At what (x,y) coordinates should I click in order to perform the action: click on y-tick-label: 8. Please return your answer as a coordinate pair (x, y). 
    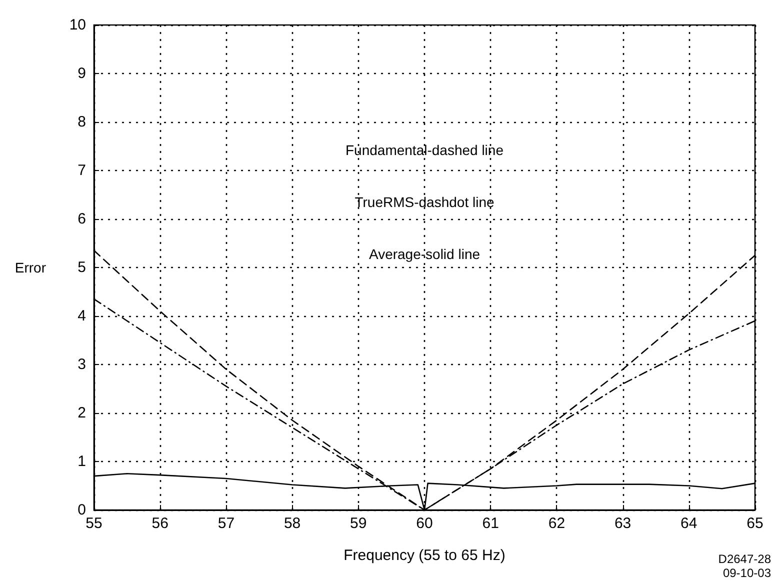
    Looking at the image, I should click on (82, 122).